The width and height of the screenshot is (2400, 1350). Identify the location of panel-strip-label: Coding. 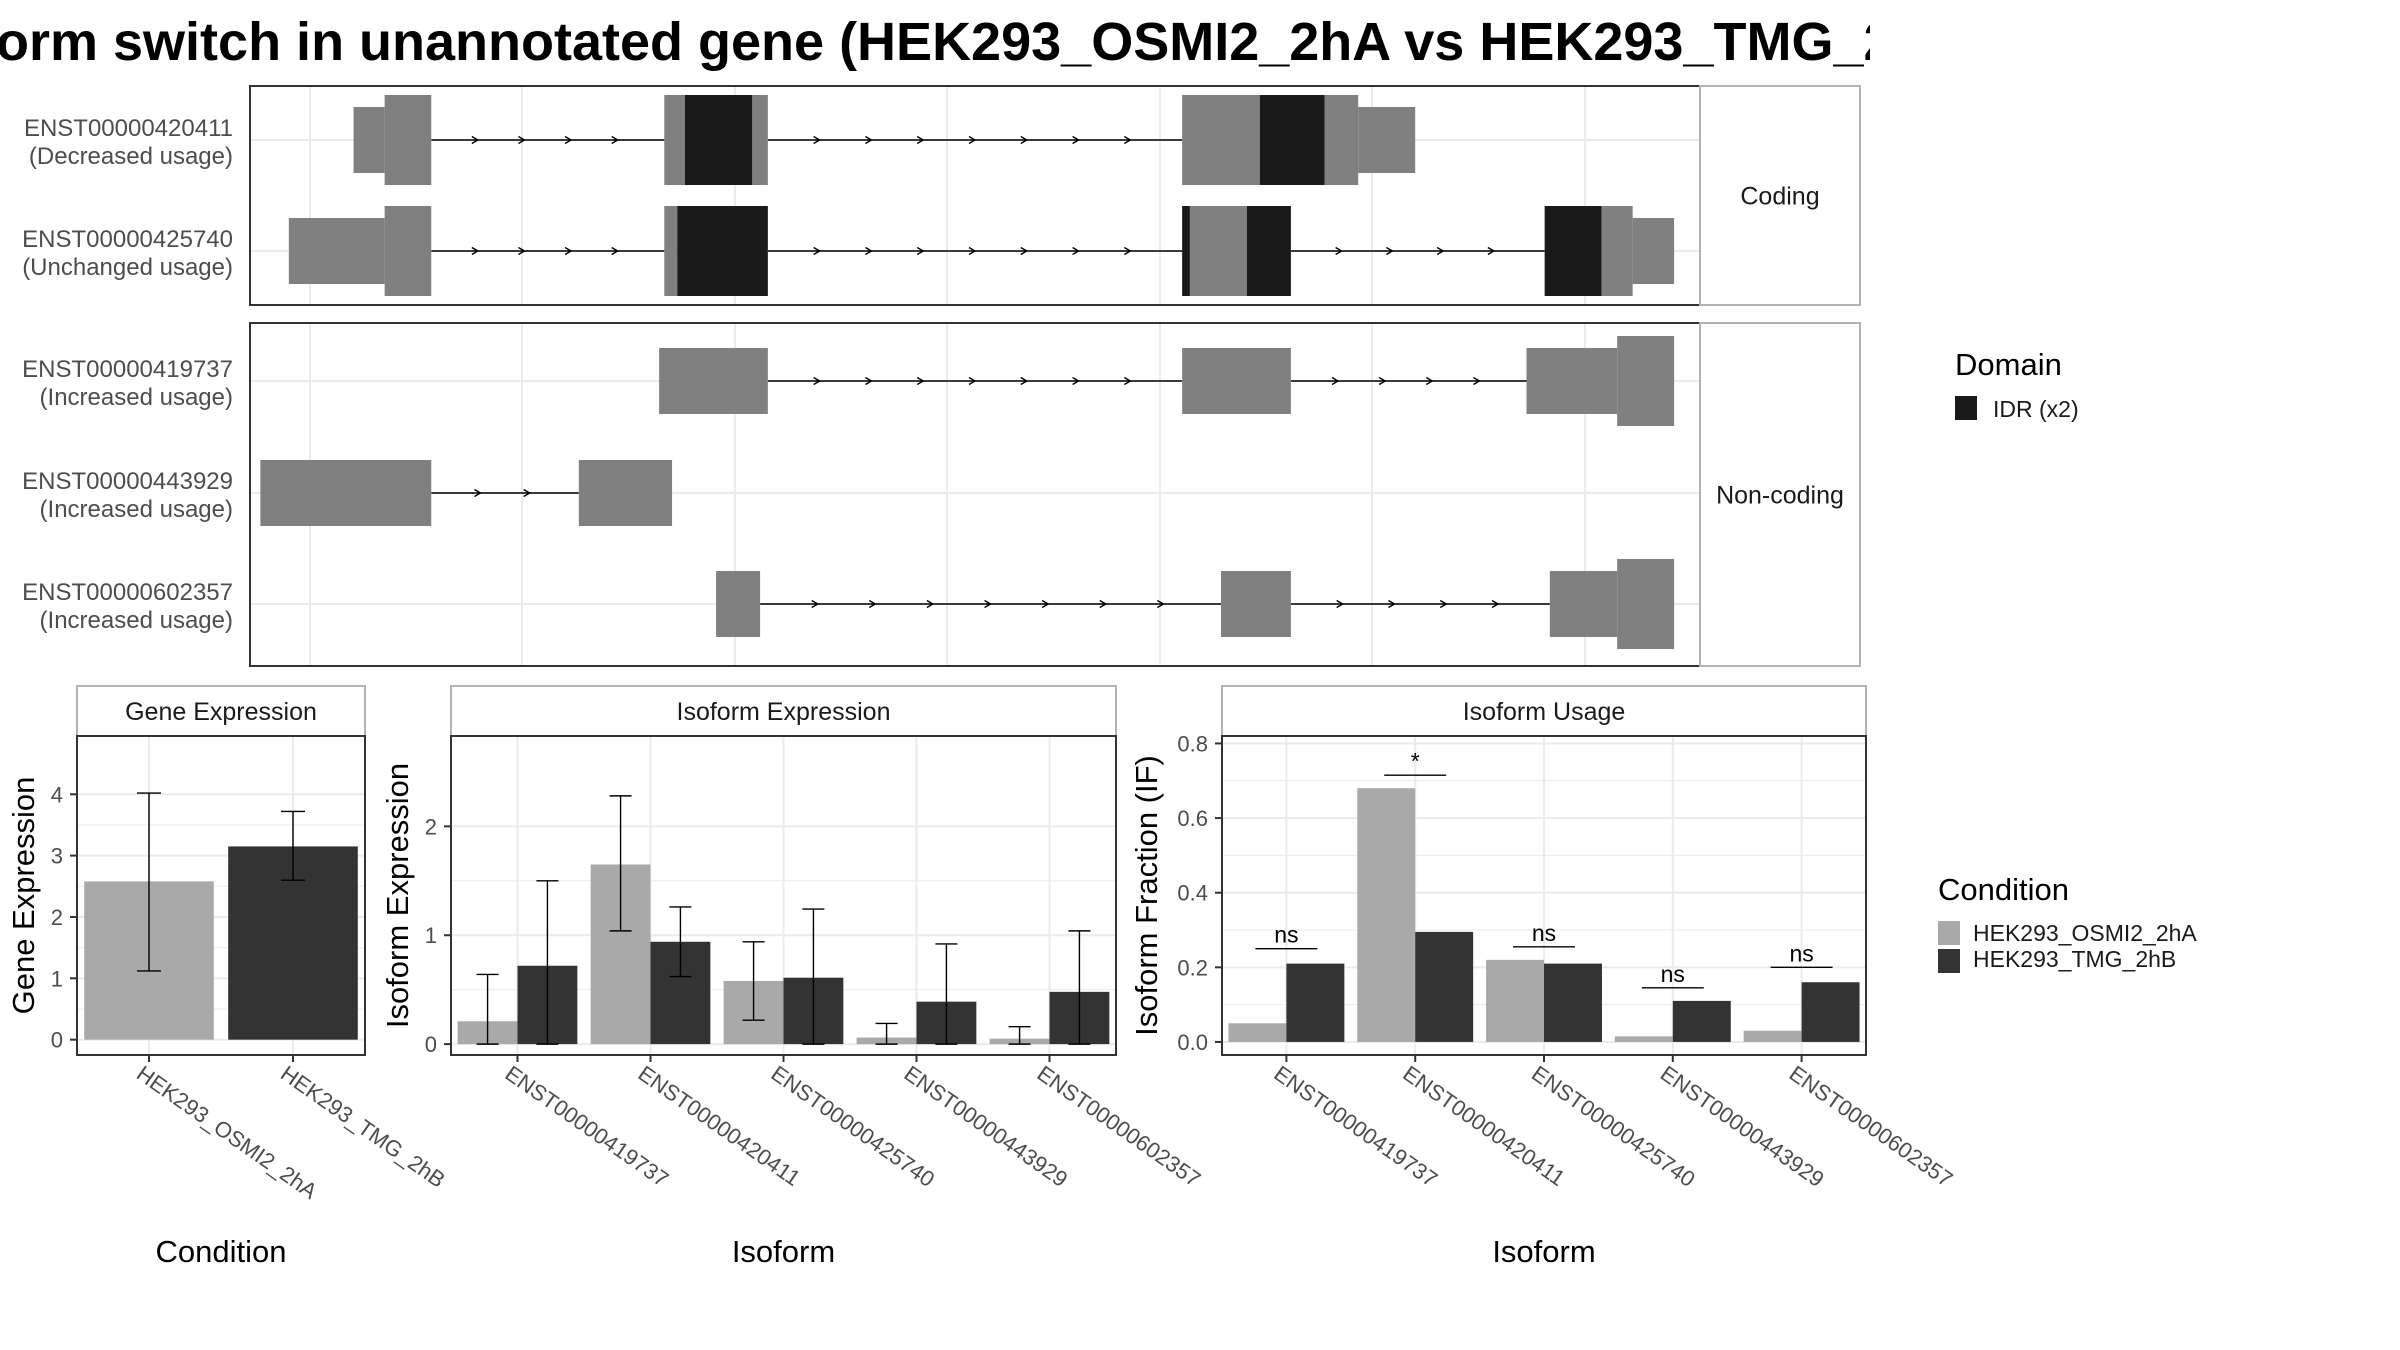
(1779, 197).